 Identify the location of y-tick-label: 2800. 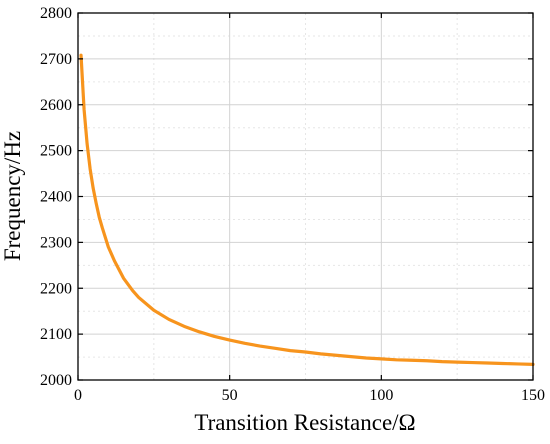
(56, 13).